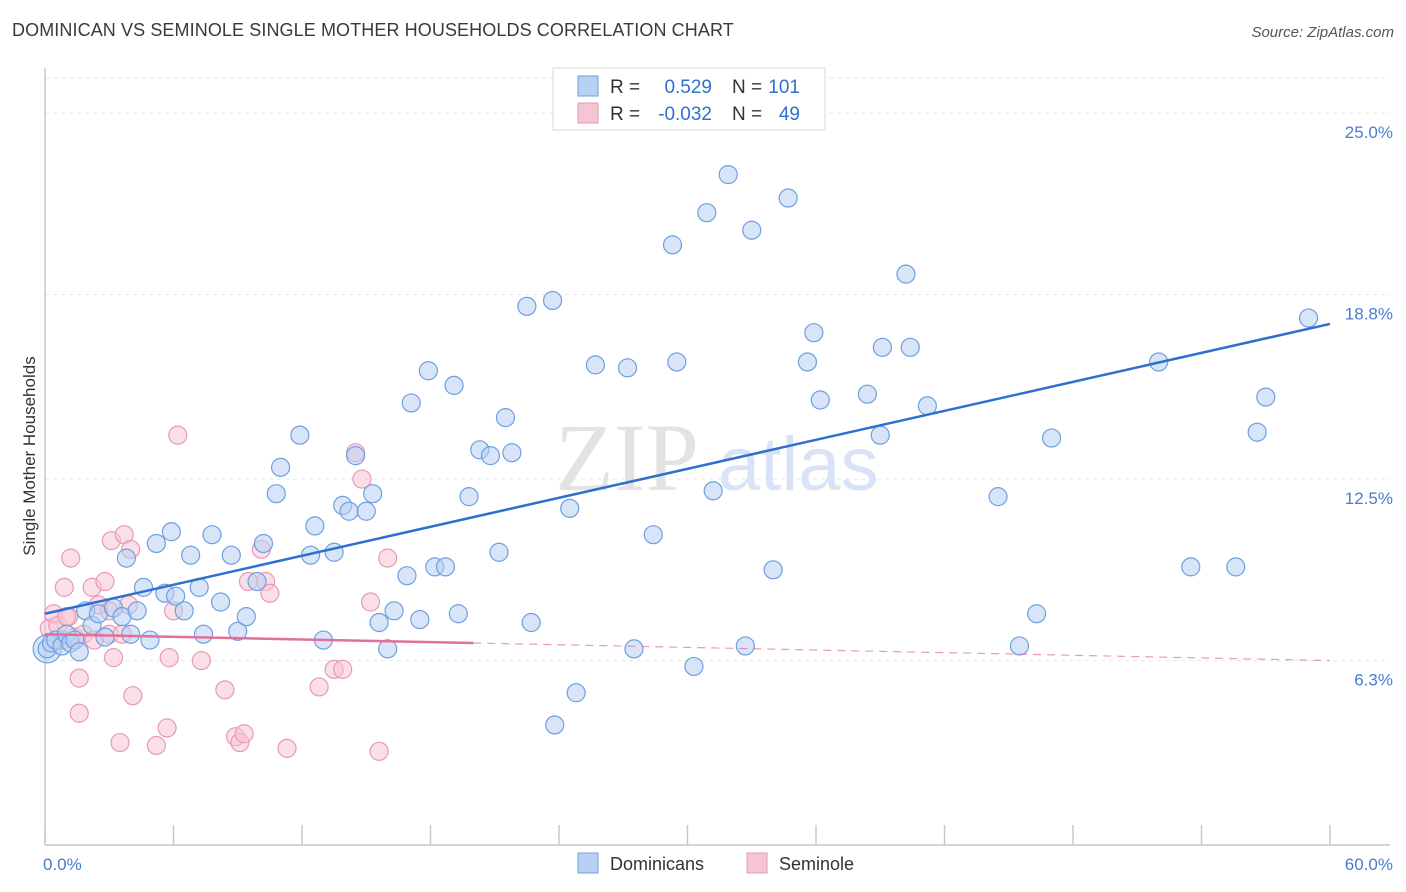  I want to click on seminole-trend-line-extrapolated, so click(902, 652).